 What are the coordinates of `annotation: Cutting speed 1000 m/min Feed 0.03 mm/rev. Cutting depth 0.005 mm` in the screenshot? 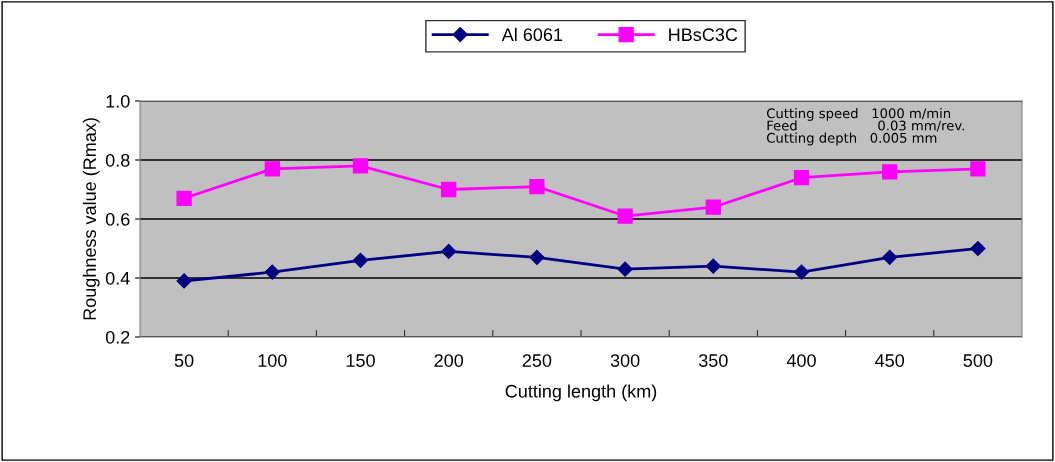 It's located at (865, 127).